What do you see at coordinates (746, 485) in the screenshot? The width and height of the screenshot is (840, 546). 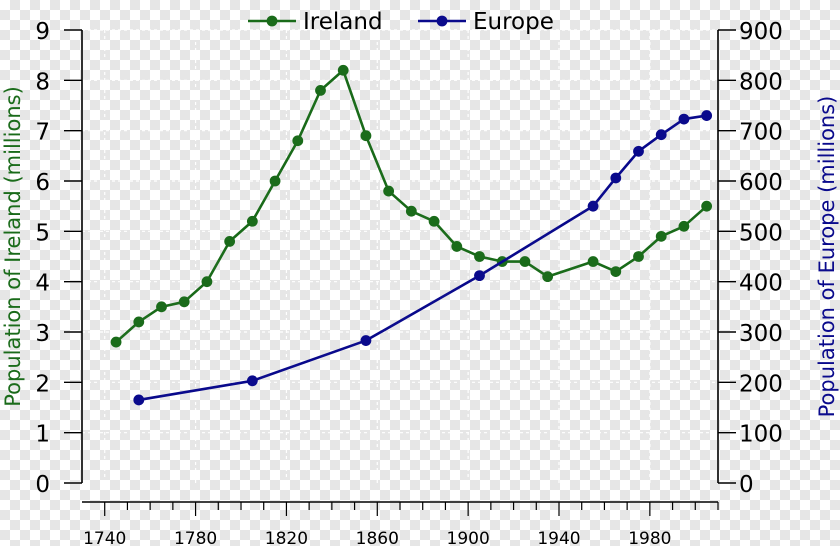 I see `y-right-tick-label: 0` at bounding box center [746, 485].